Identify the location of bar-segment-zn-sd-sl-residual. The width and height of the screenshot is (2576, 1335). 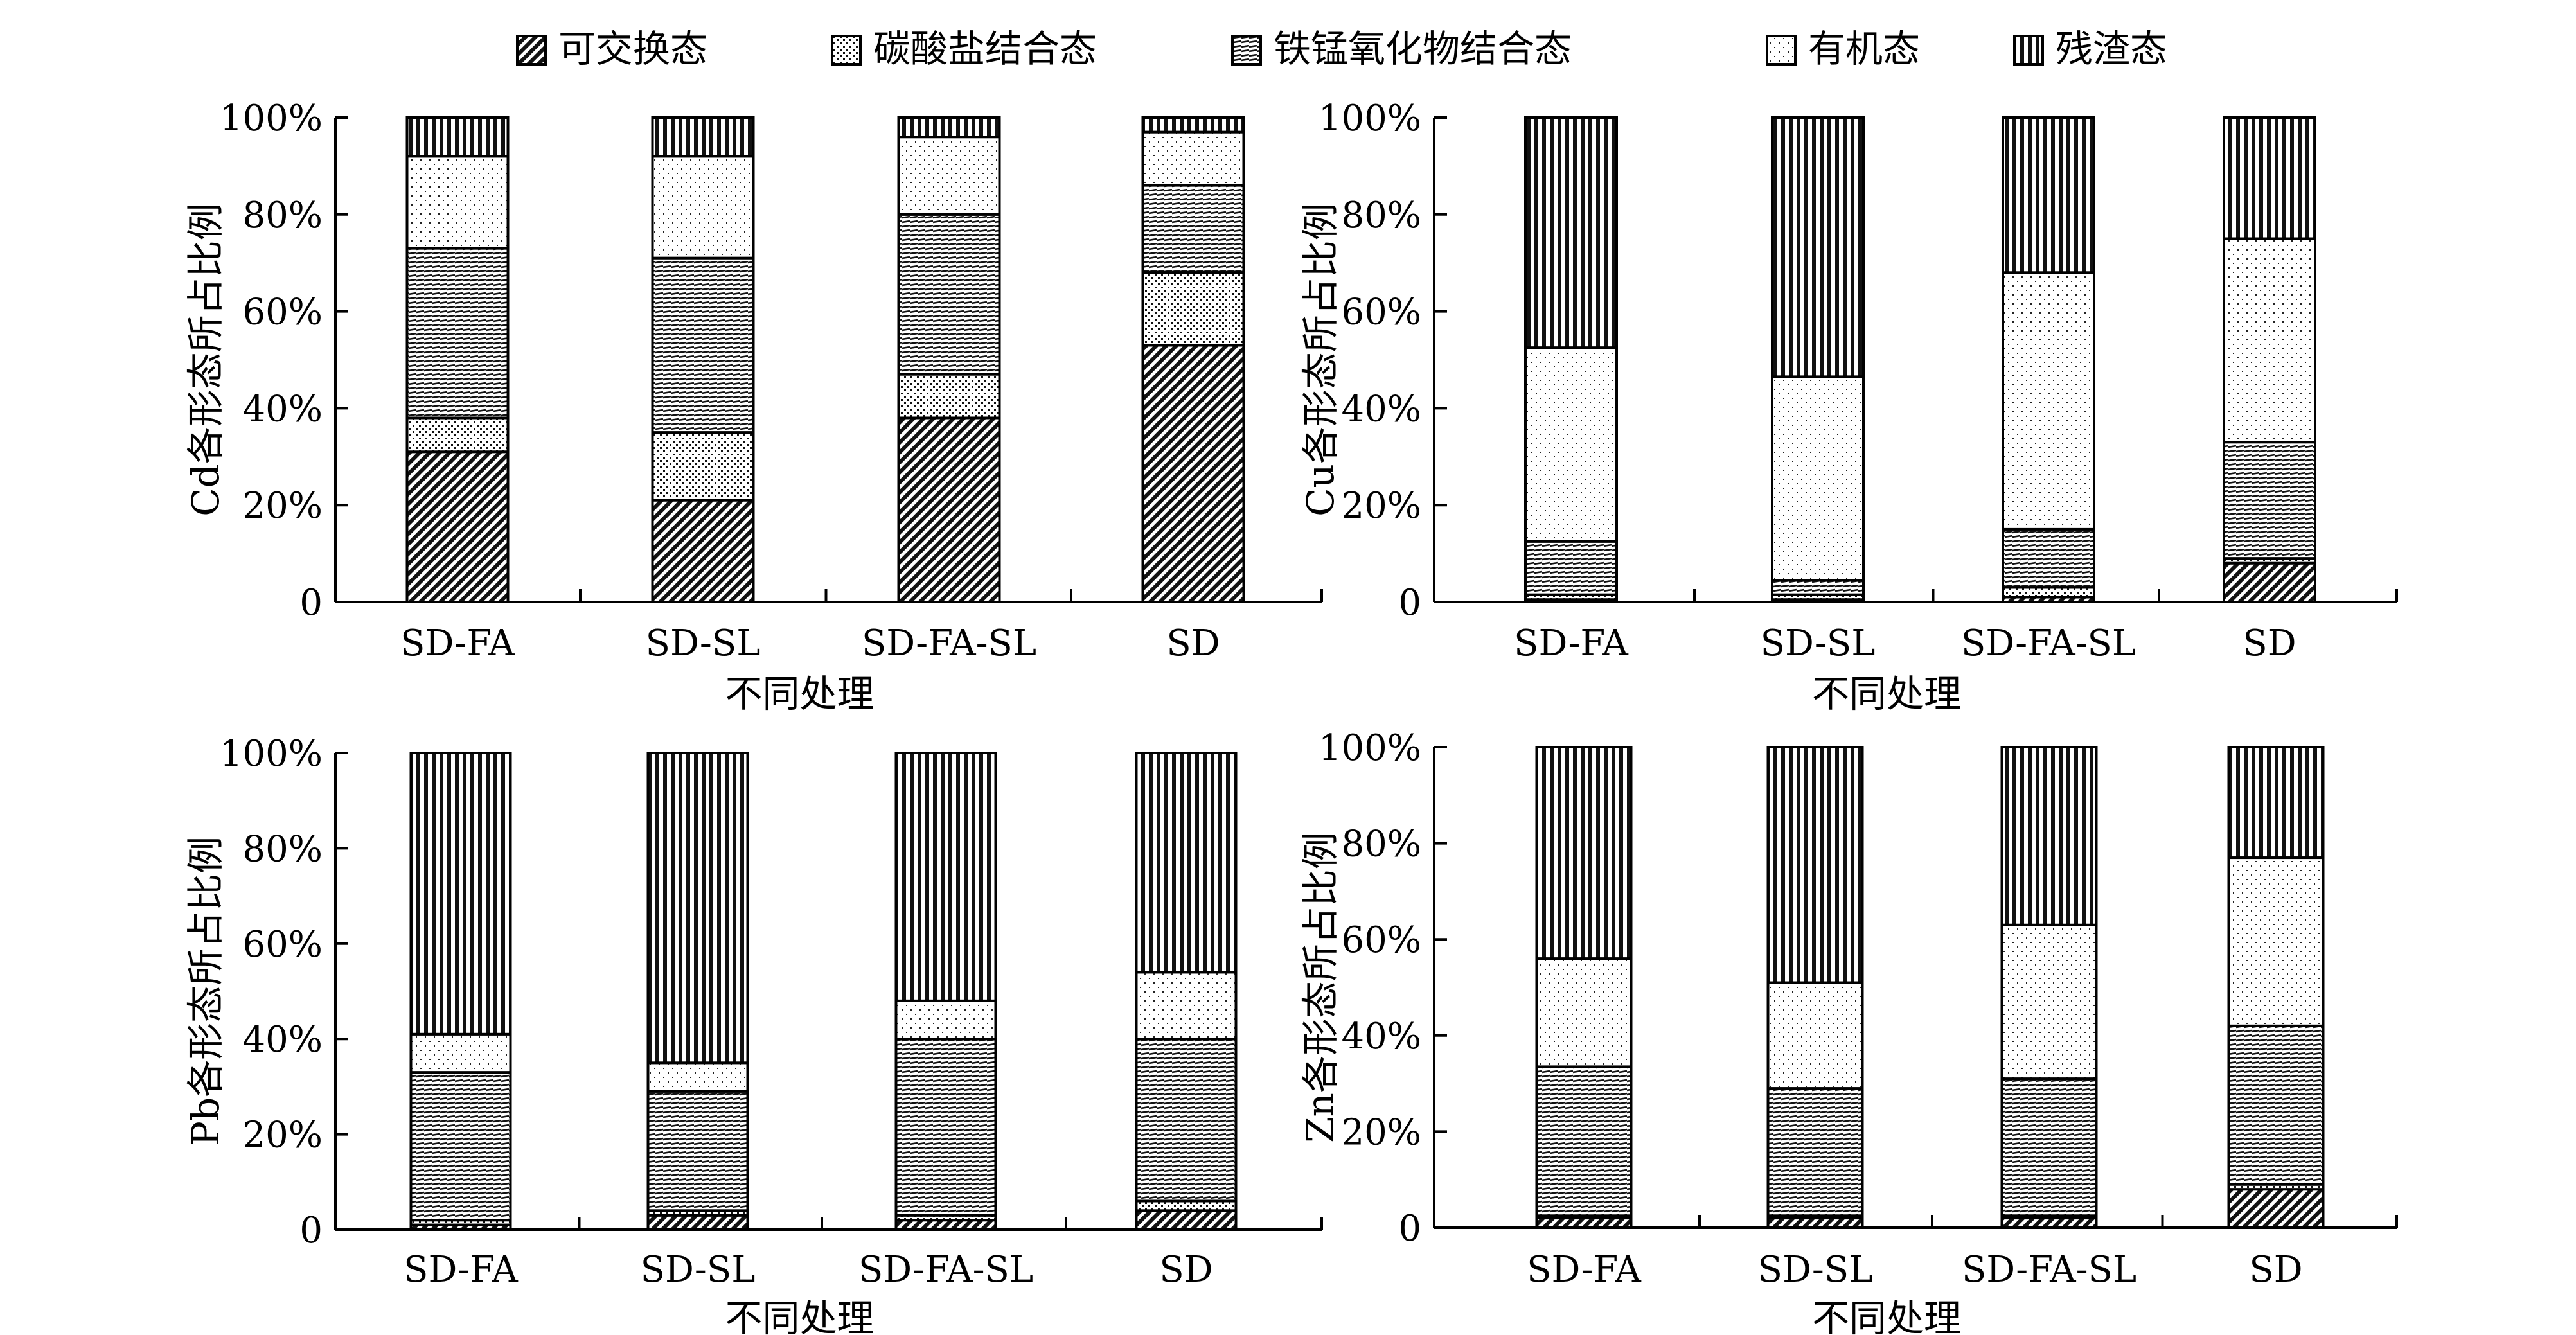
(1815, 865).